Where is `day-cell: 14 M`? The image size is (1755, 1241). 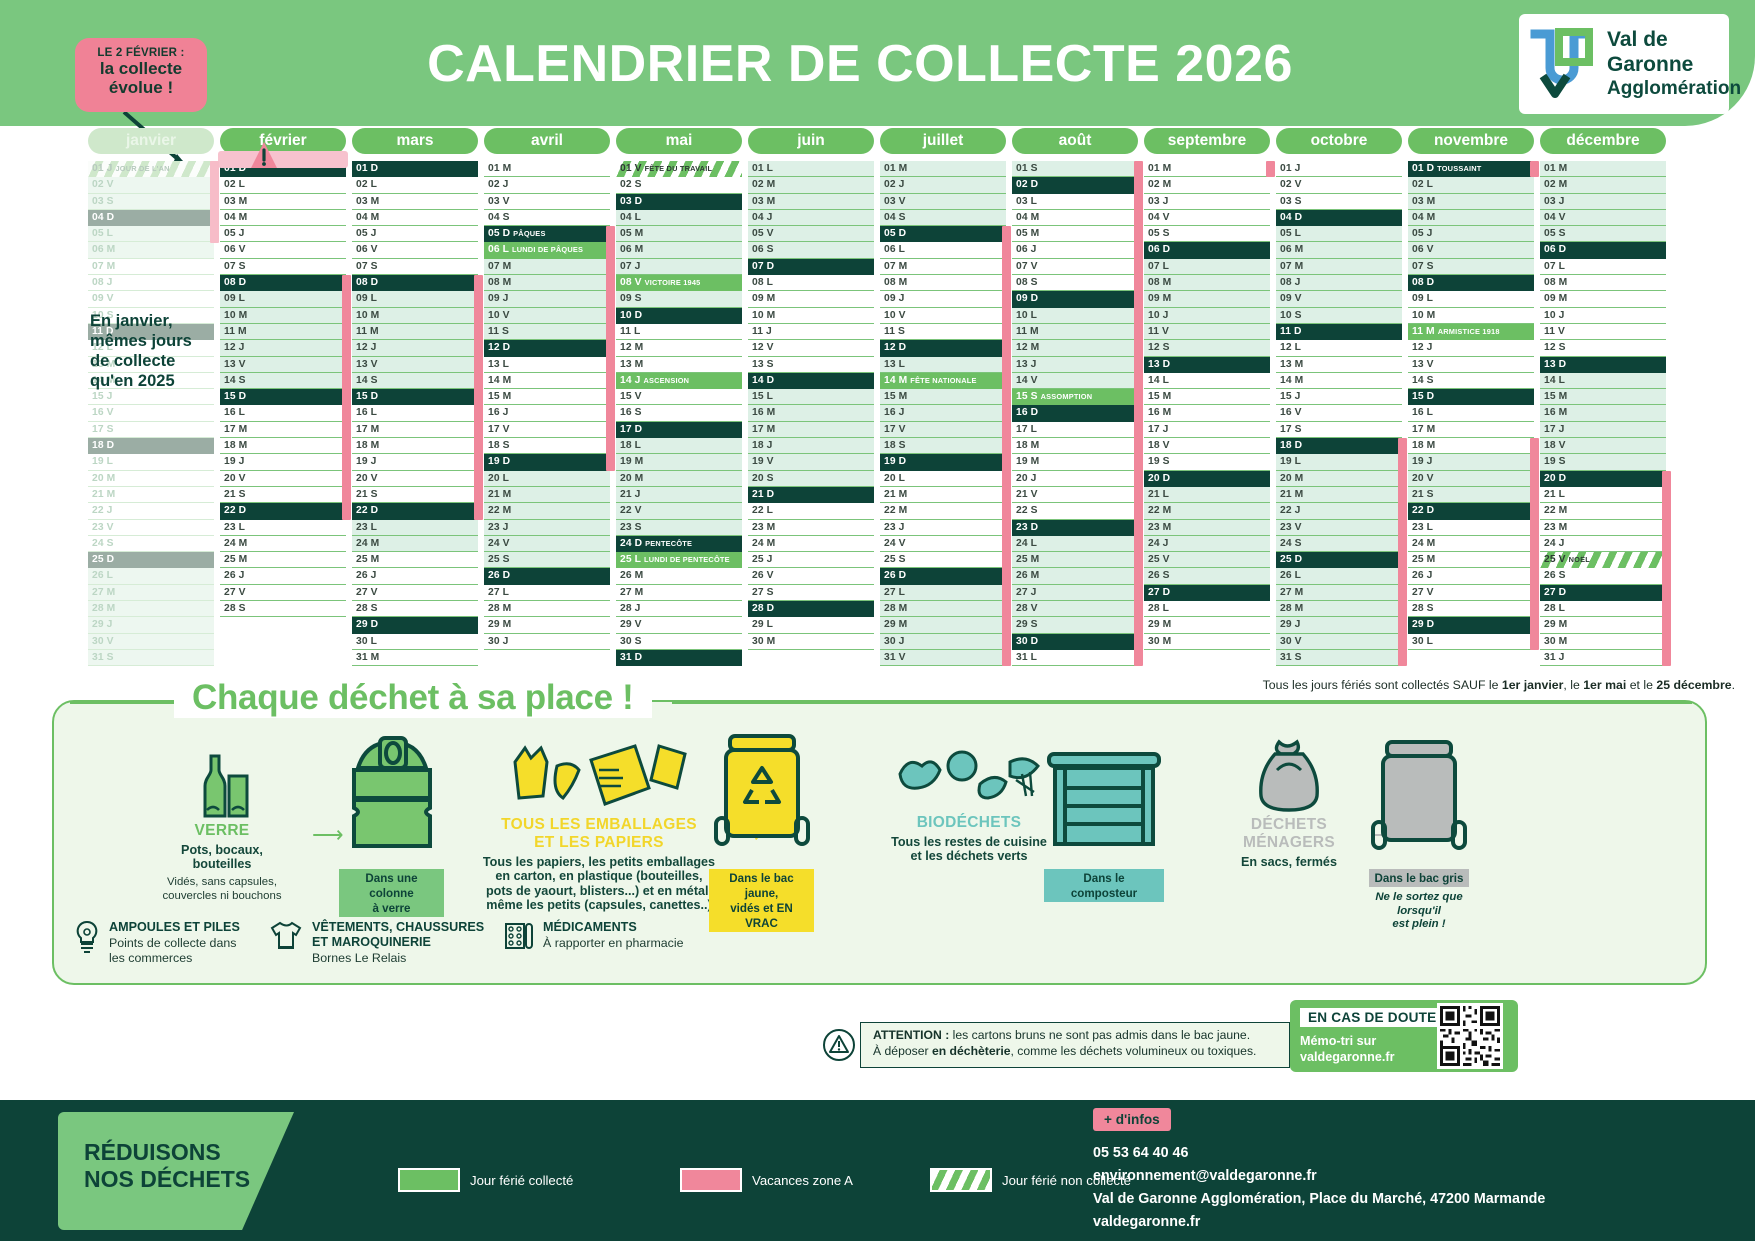 day-cell: 14 M is located at coordinates (1339, 381).